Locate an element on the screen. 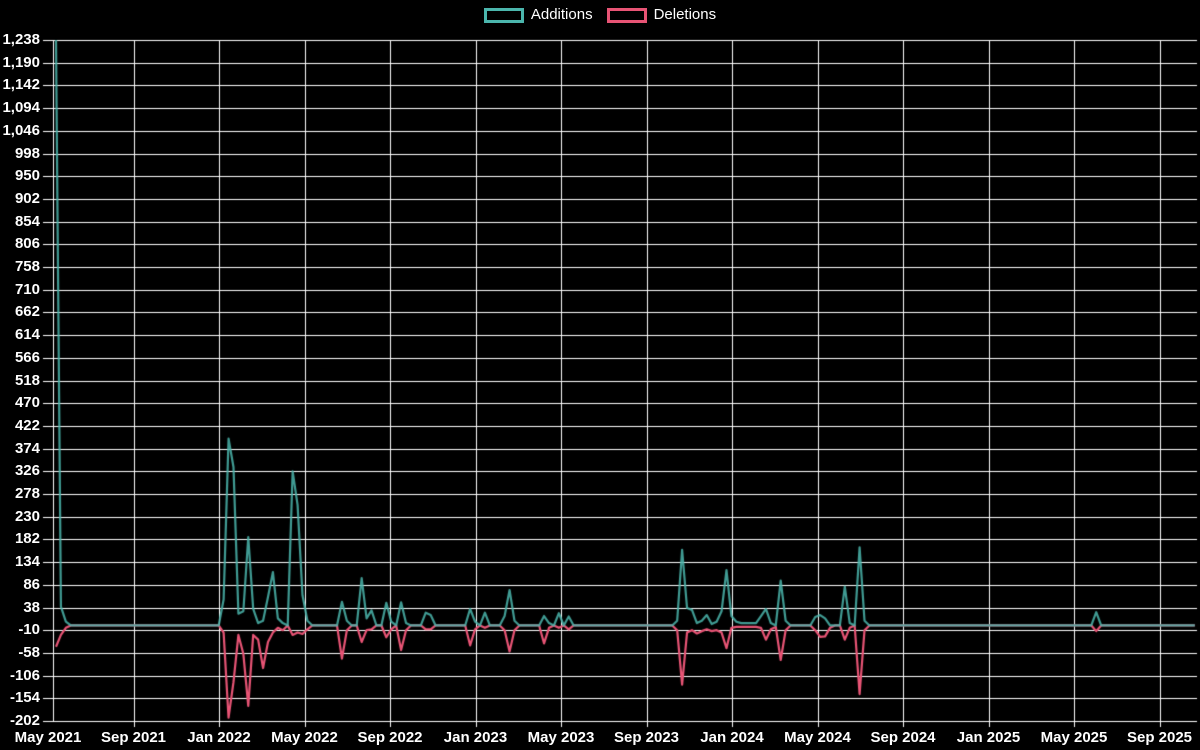 This screenshot has width=1200, height=750. y-tick-label: -10 is located at coordinates (29, 630).